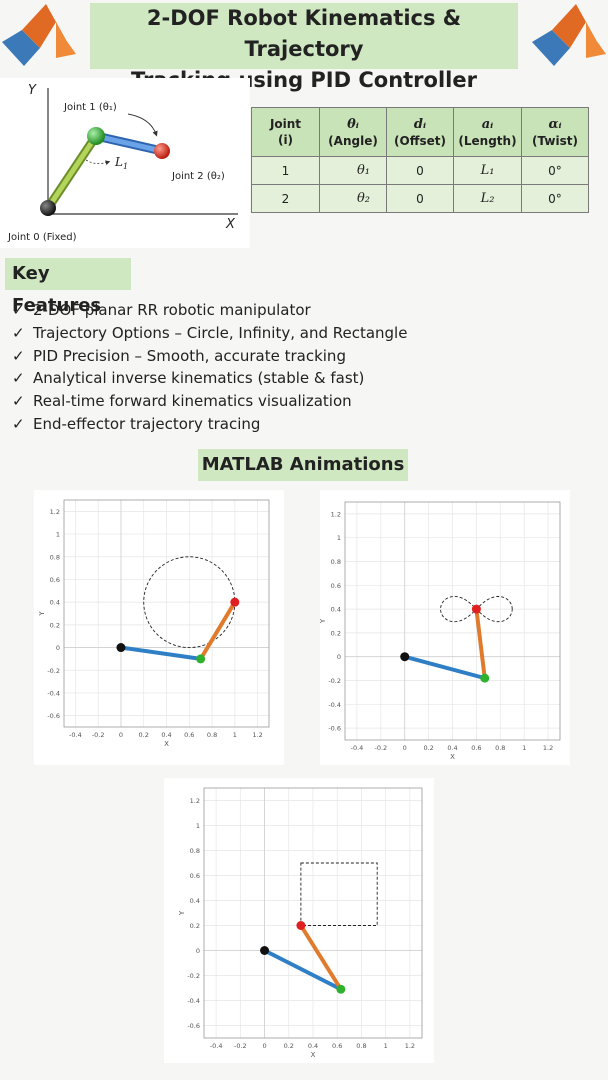 This screenshot has width=608, height=1080. What do you see at coordinates (487, 132) in the screenshot?
I see `col-header-length: aᵢ (Length)` at bounding box center [487, 132].